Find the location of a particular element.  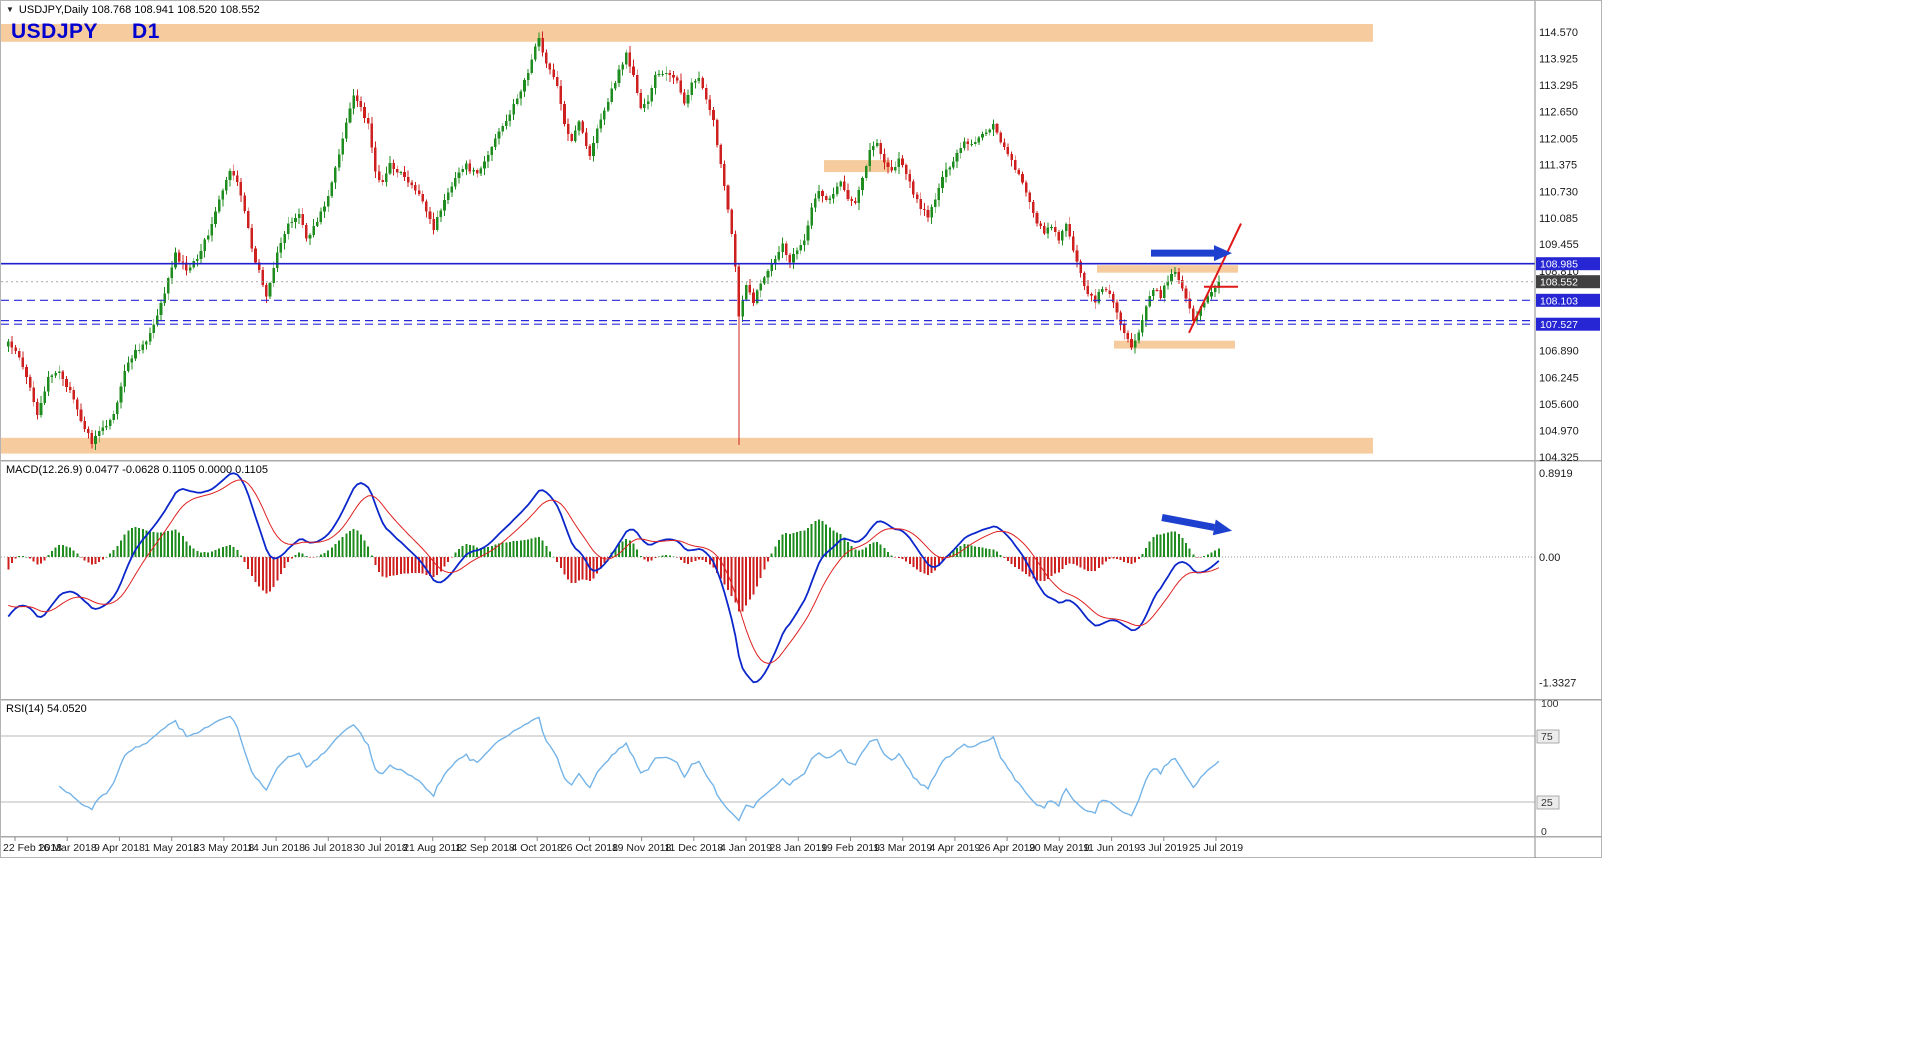

timeframe-label: D1 is located at coordinates (146, 31).